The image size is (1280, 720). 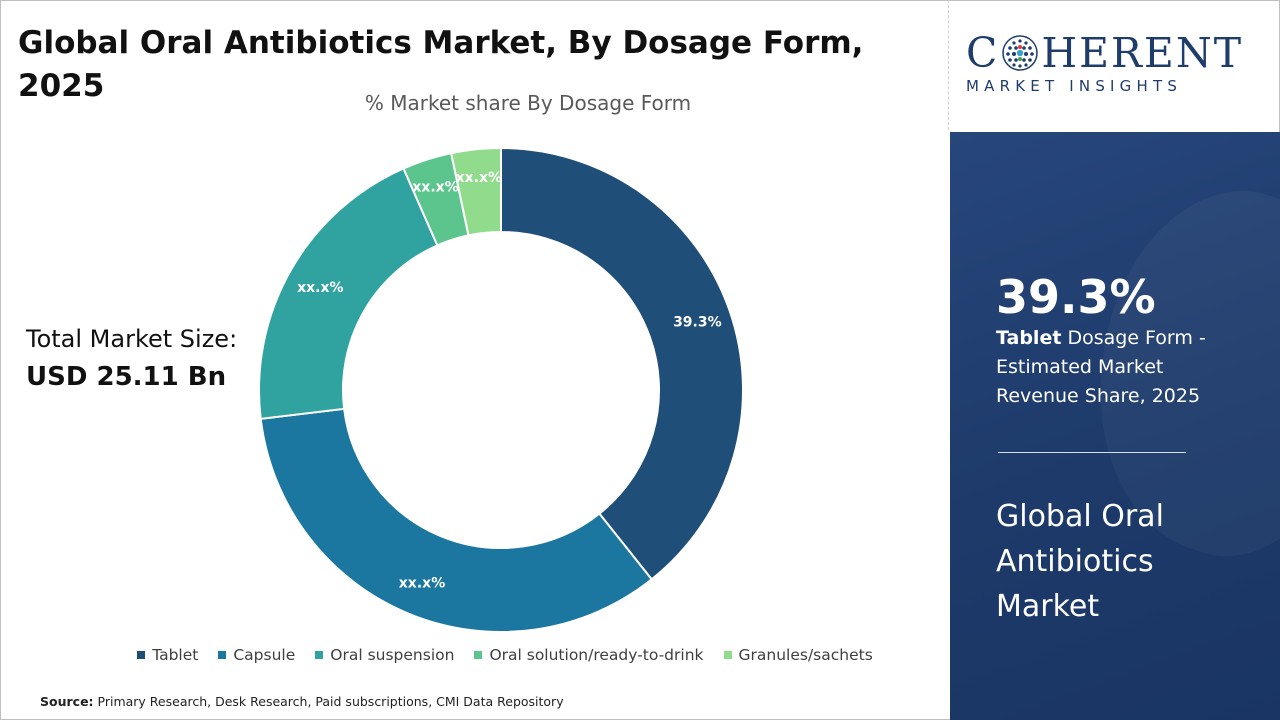 What do you see at coordinates (622, 363) in the screenshot?
I see `donut-slice-tablet` at bounding box center [622, 363].